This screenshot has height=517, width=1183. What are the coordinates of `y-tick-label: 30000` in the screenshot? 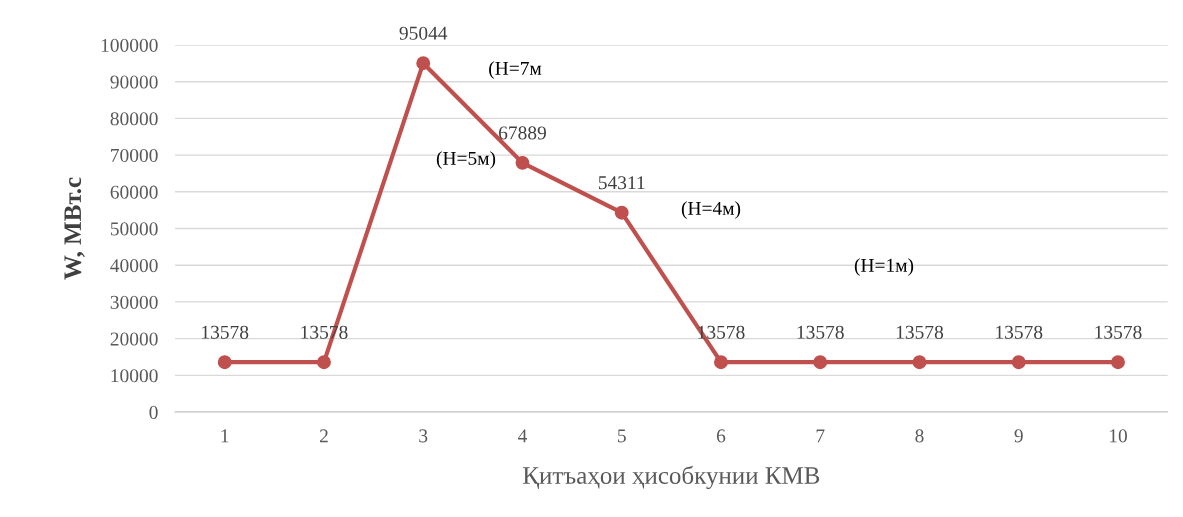 It's located at (134, 302).